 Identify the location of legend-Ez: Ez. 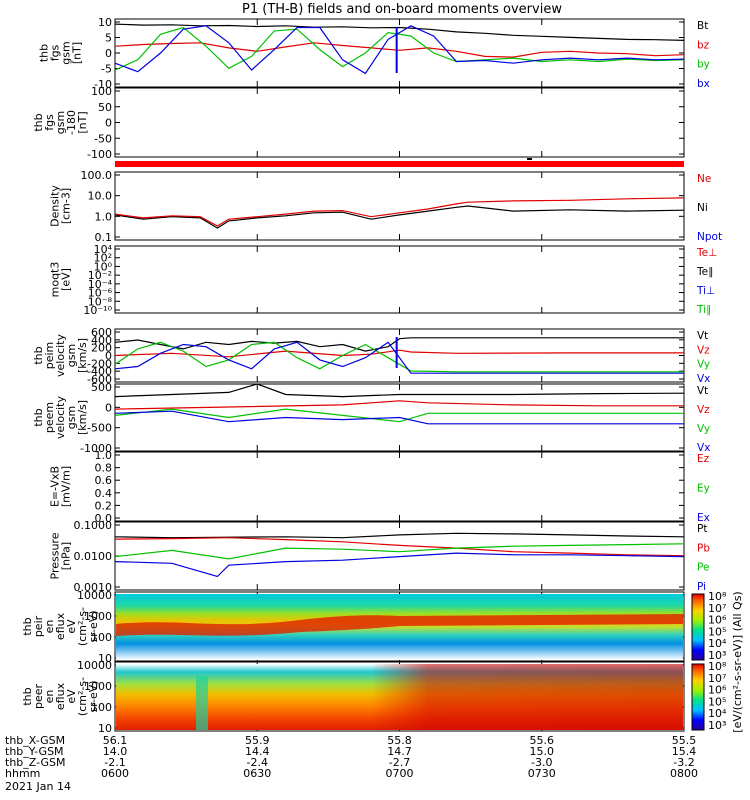
(703, 459).